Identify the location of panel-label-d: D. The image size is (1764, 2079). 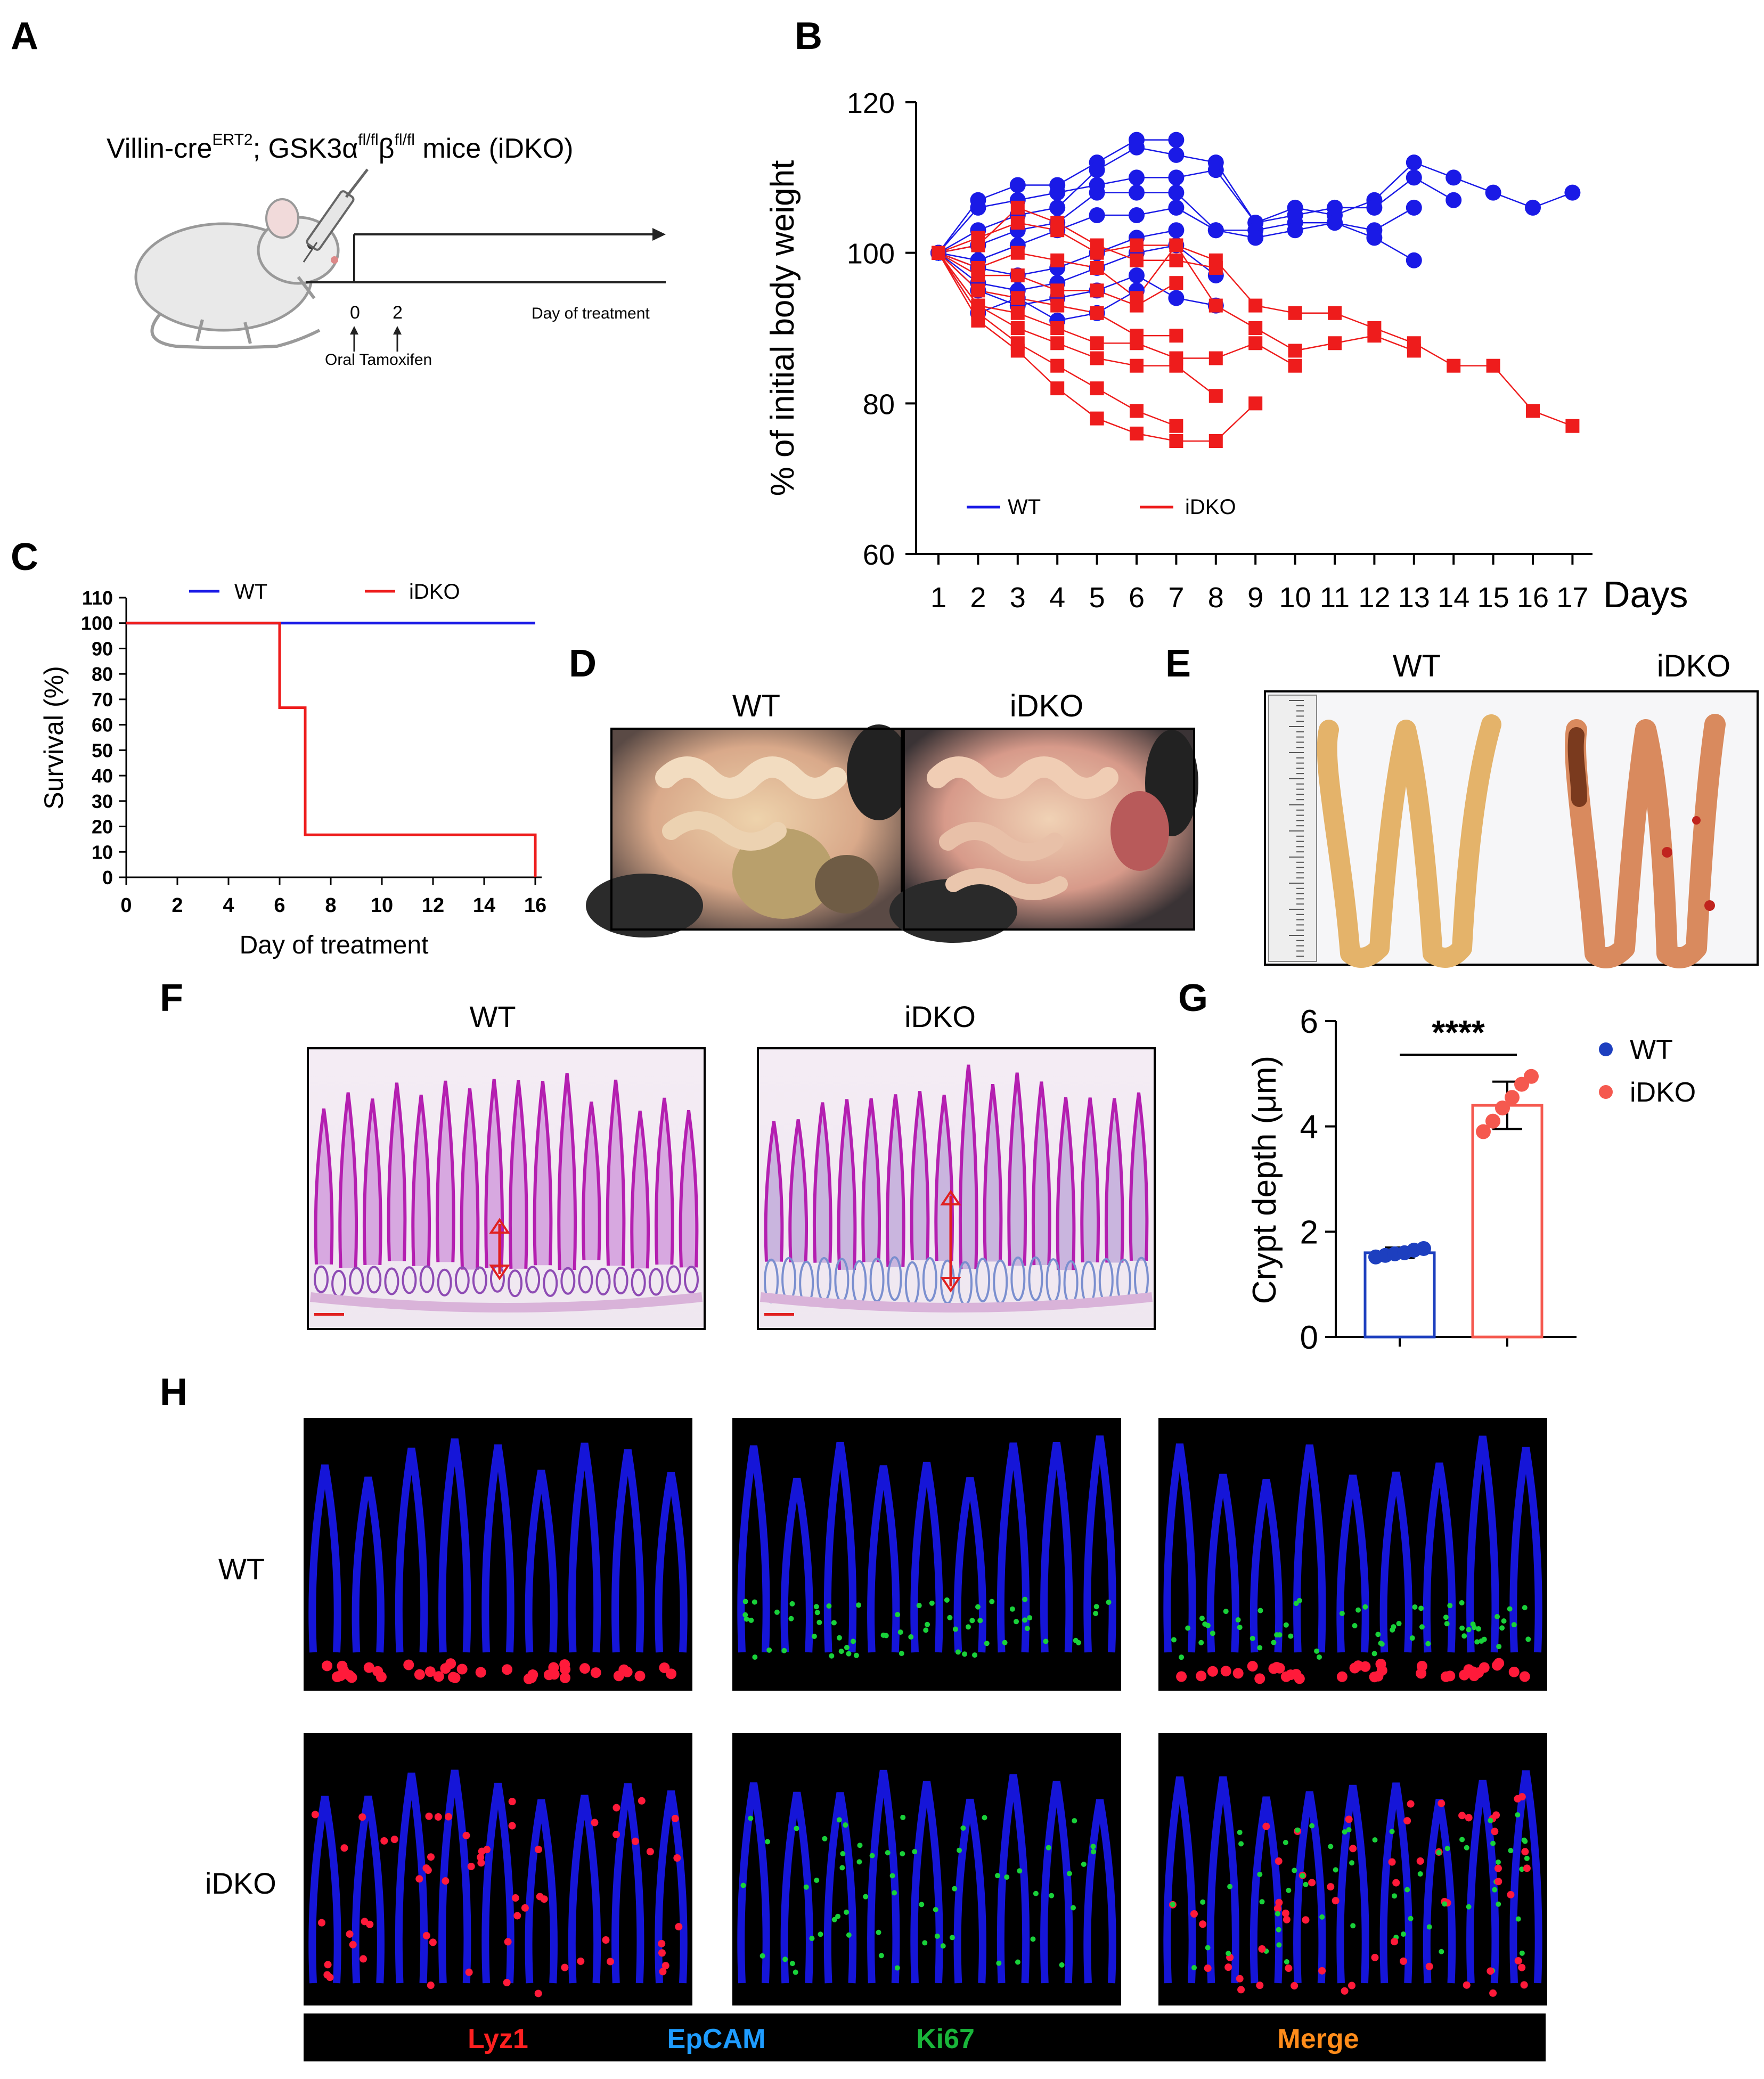
(583, 664).